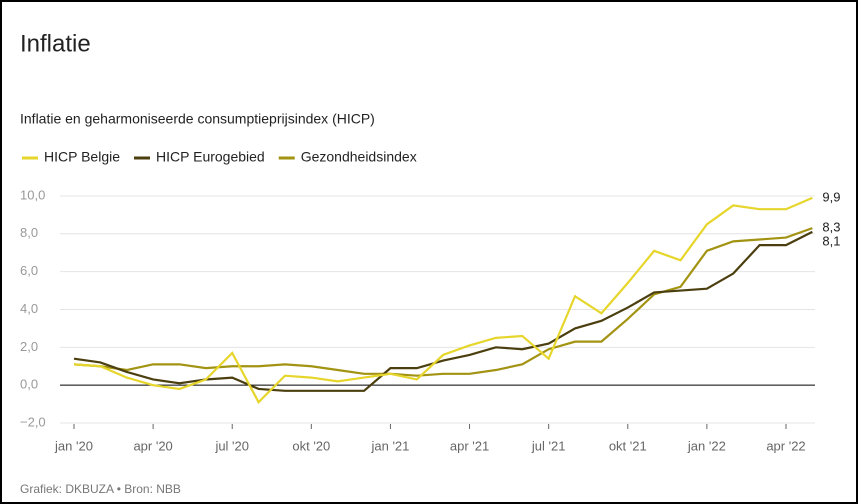 The image size is (858, 504). I want to click on chart-title: Inflatie, so click(55, 43).